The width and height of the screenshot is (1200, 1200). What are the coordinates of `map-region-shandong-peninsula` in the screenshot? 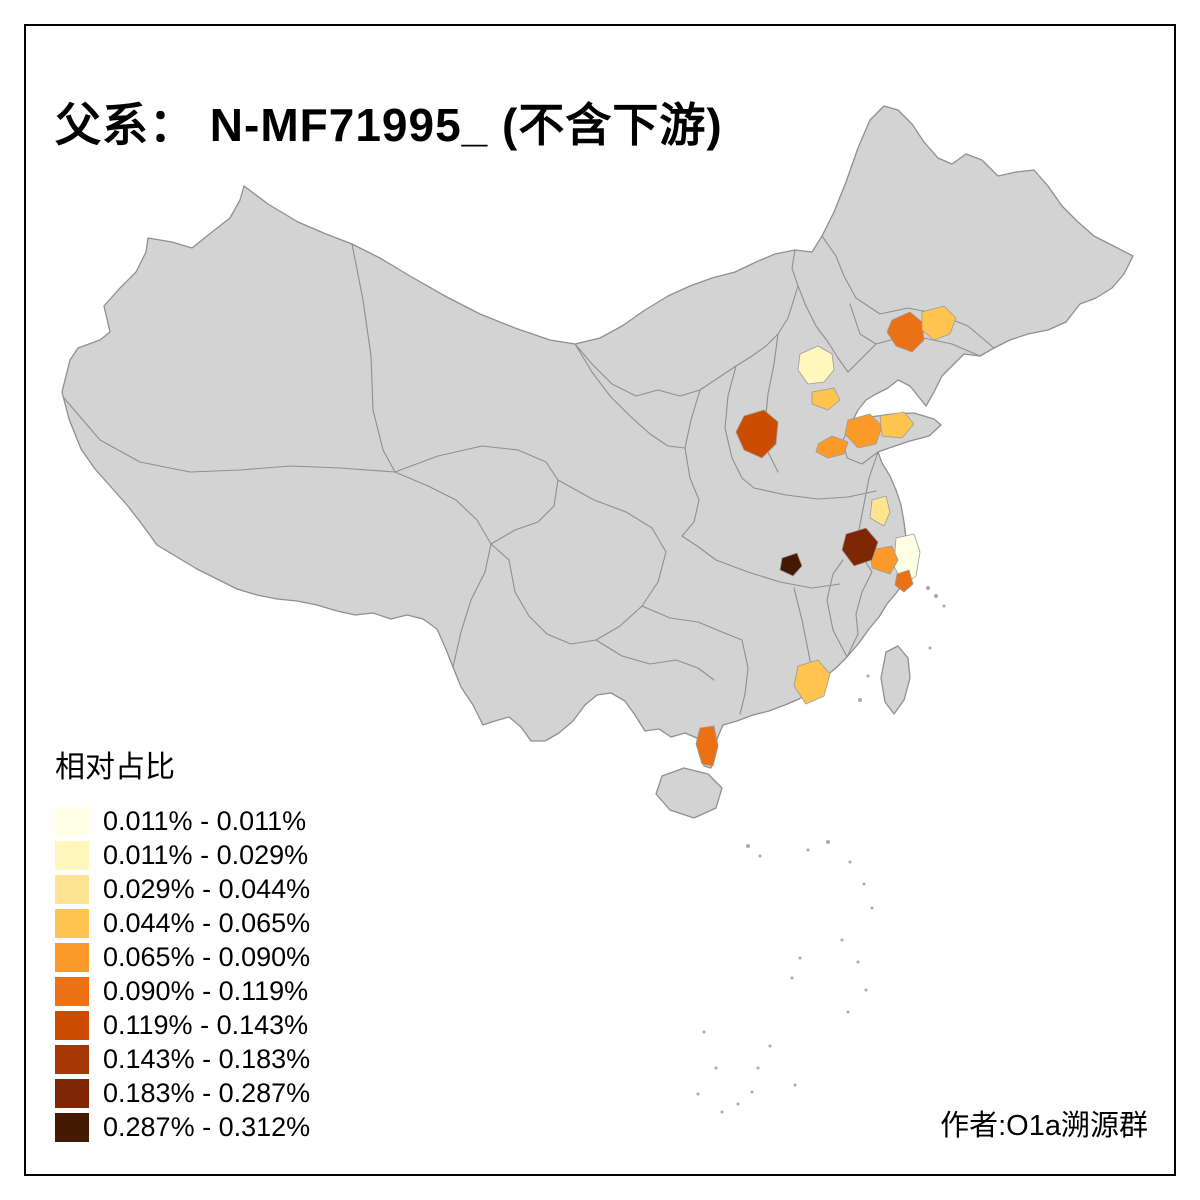 It's located at (897, 425).